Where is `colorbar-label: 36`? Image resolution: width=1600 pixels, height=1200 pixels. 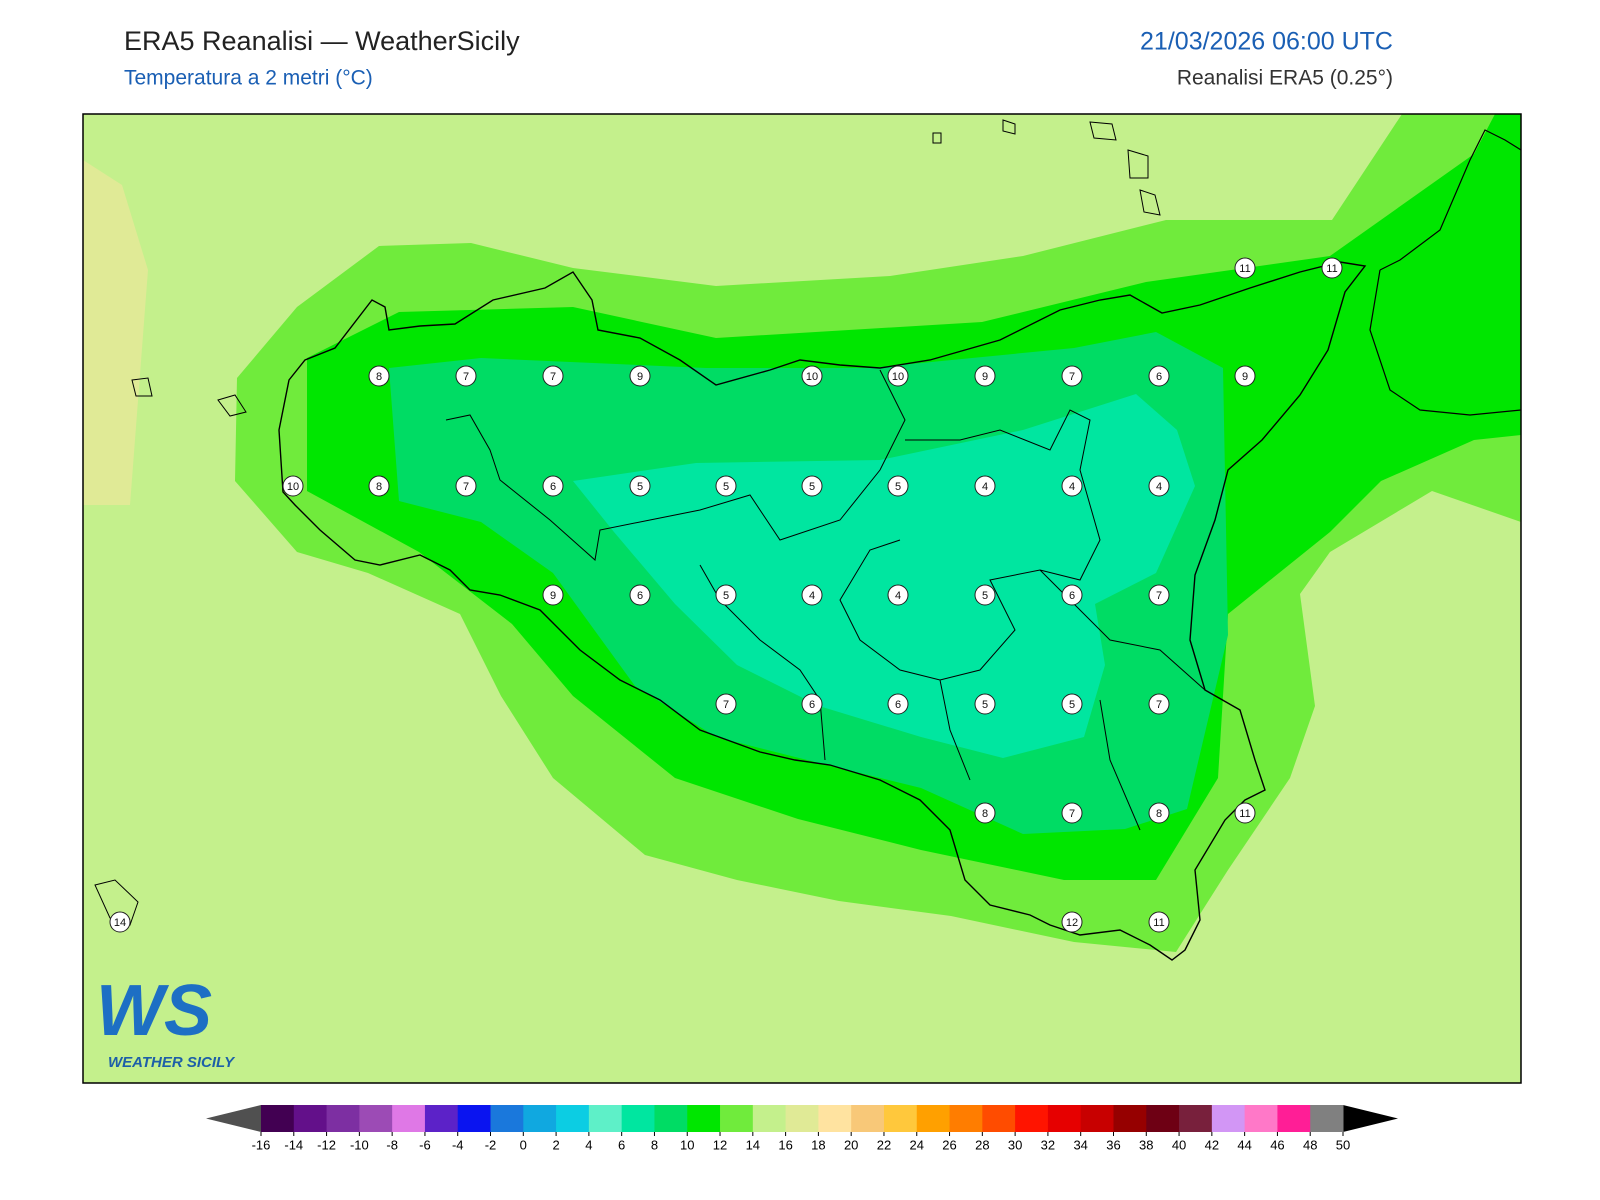
colorbar-label: 36 is located at coordinates (1113, 1144).